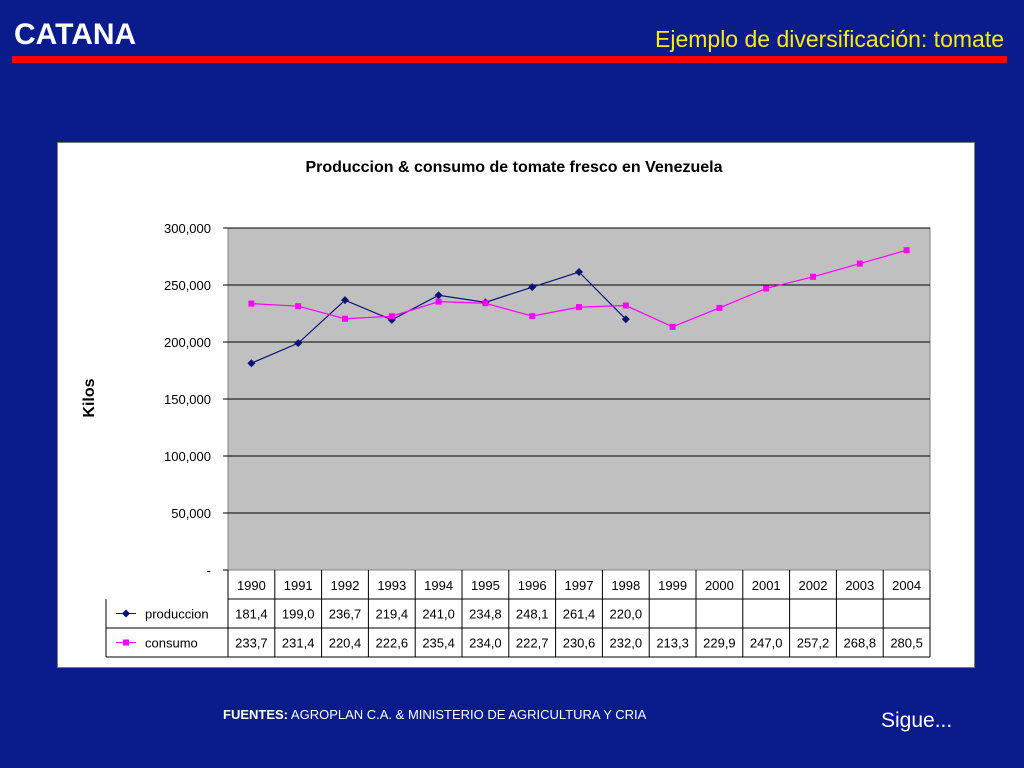 The height and width of the screenshot is (768, 1024). What do you see at coordinates (766, 643) in the screenshot?
I see `data-label: 247,0` at bounding box center [766, 643].